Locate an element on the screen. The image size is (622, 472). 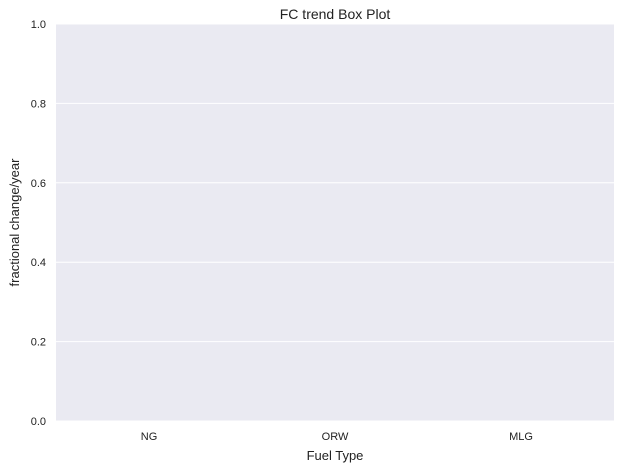
y-tick-label: 0.6 is located at coordinates (38, 184).